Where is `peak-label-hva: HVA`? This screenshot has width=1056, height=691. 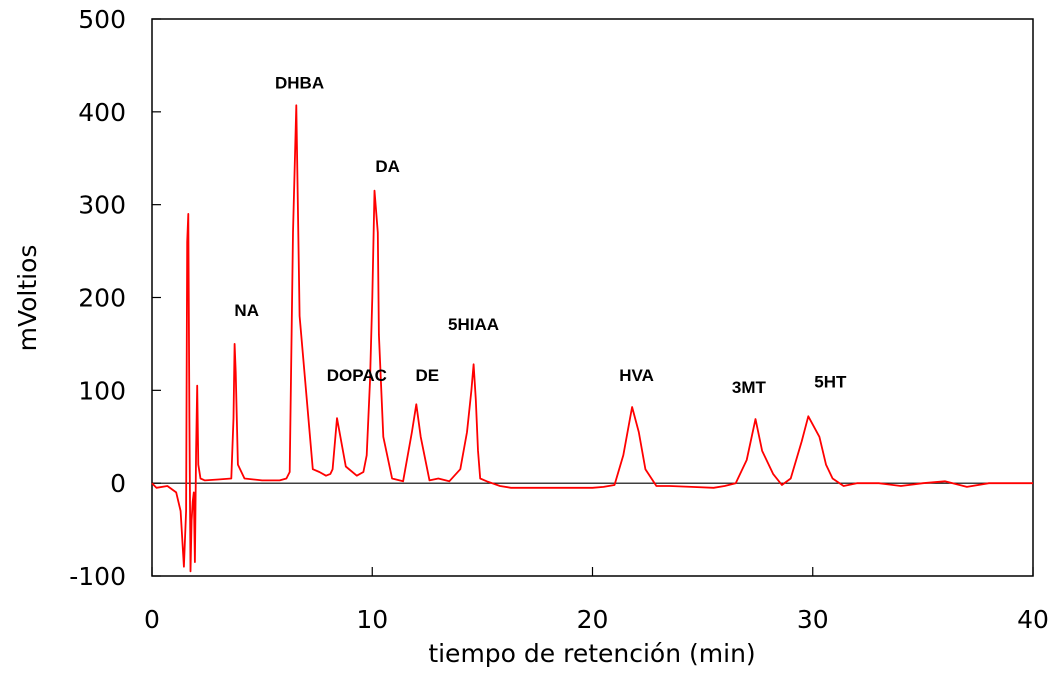
peak-label-hva: HVA is located at coordinates (636, 375).